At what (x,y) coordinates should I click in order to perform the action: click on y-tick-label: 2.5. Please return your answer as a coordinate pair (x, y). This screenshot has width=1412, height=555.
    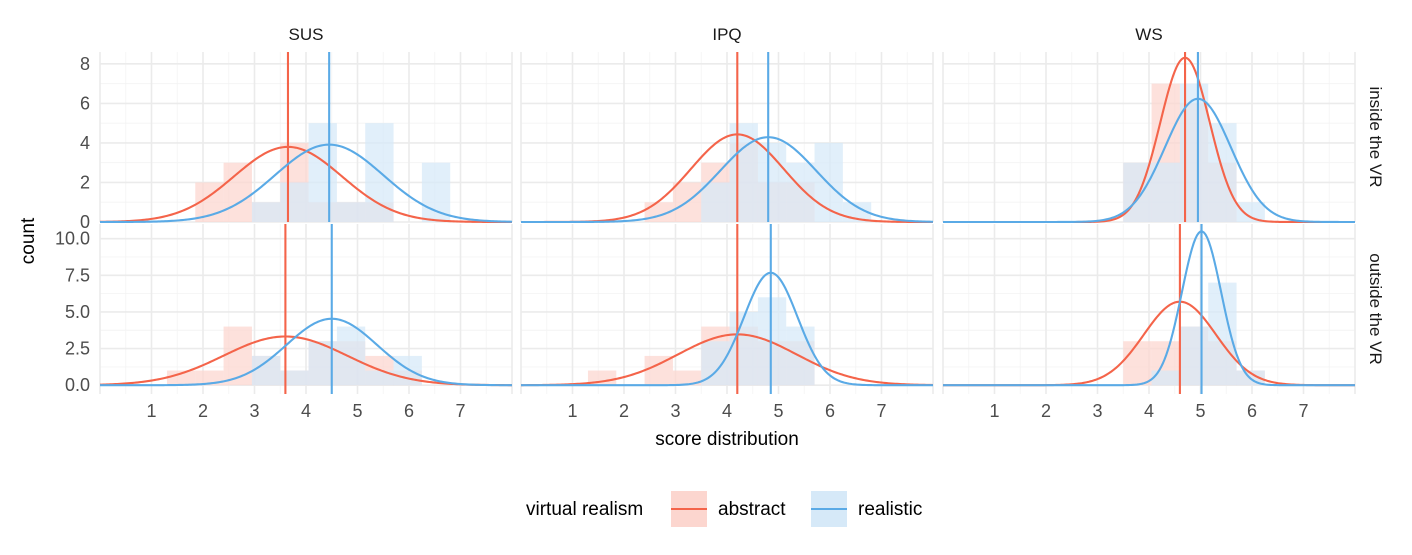
    Looking at the image, I should click on (77, 349).